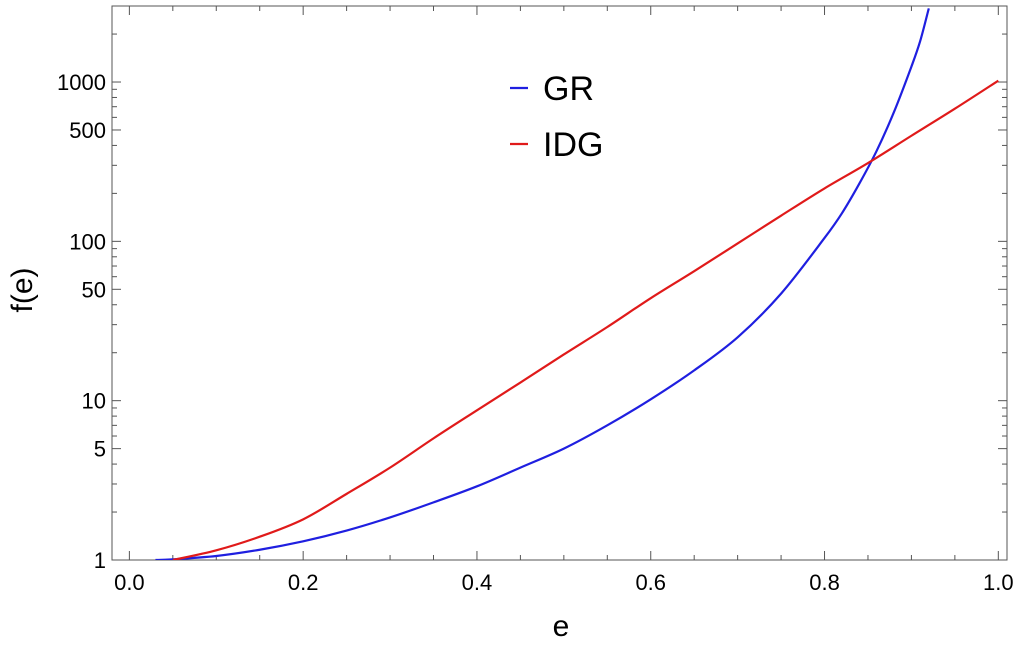 The width and height of the screenshot is (1020, 646). What do you see at coordinates (650, 582) in the screenshot?
I see `x-tick-label: 0.6` at bounding box center [650, 582].